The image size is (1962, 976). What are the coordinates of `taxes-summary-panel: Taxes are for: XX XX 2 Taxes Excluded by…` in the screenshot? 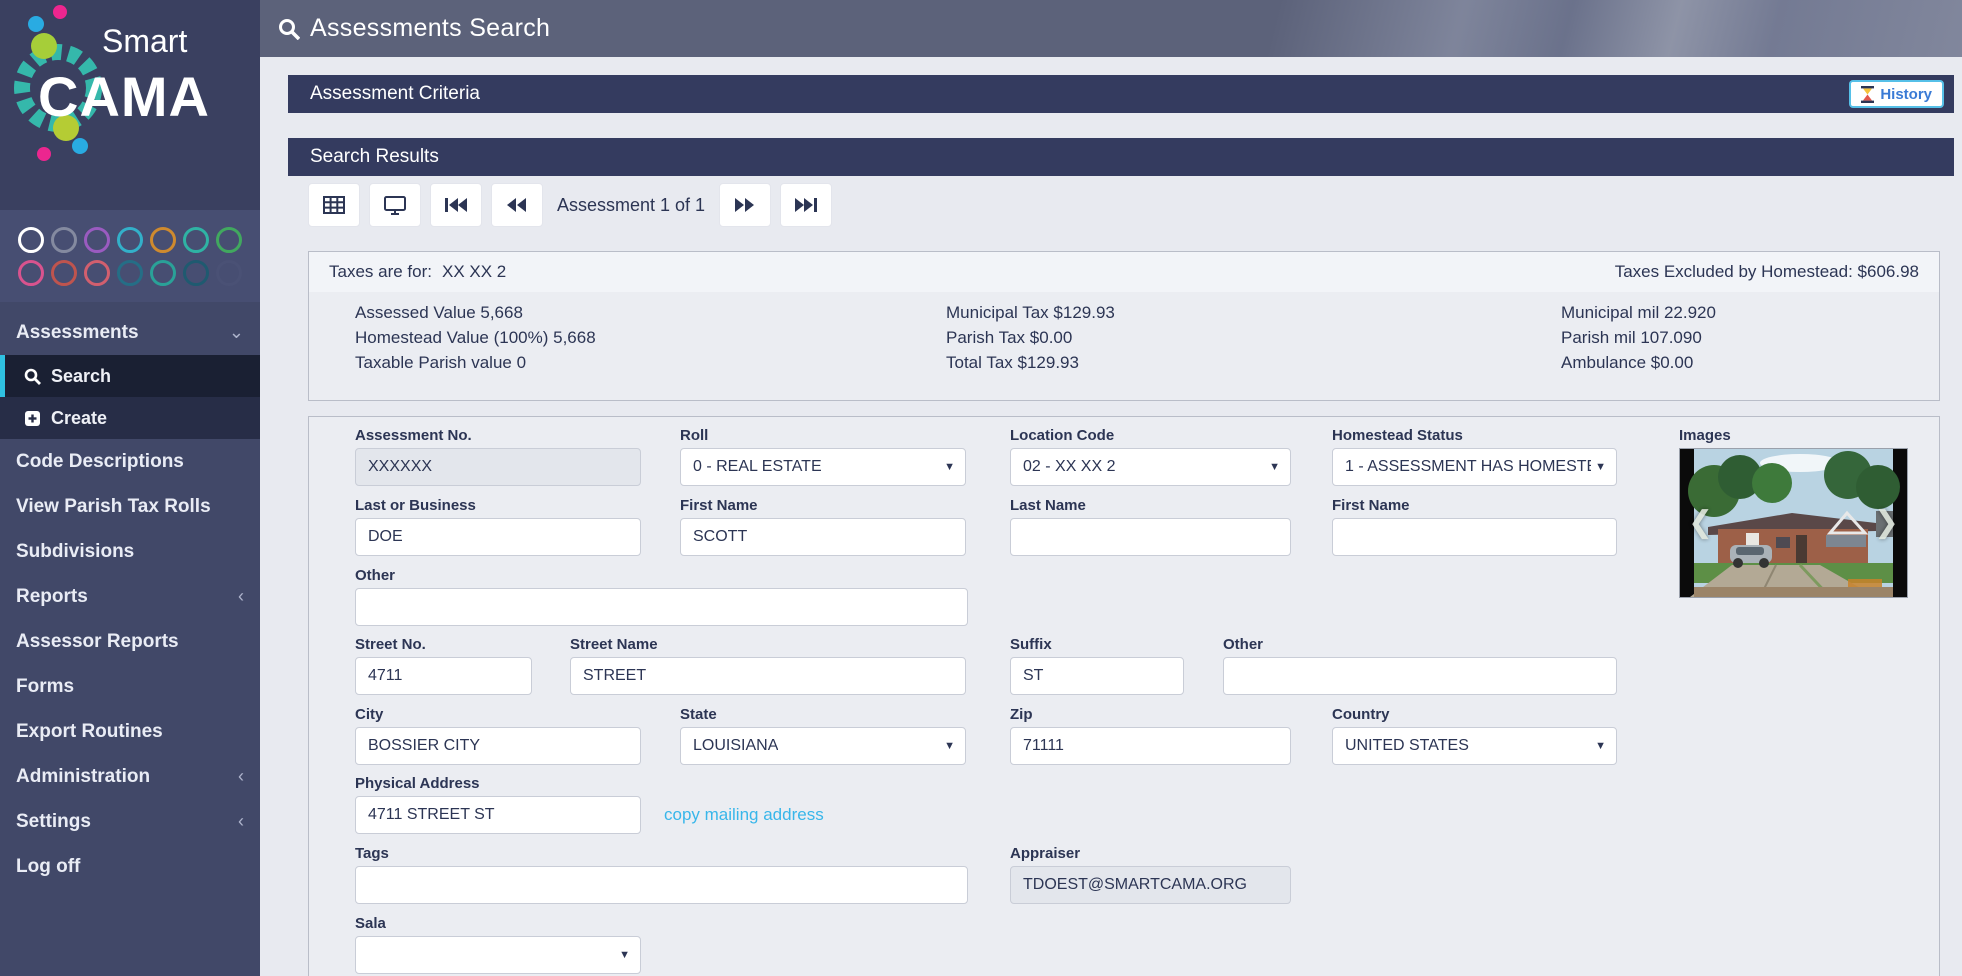 It's located at (1124, 326).